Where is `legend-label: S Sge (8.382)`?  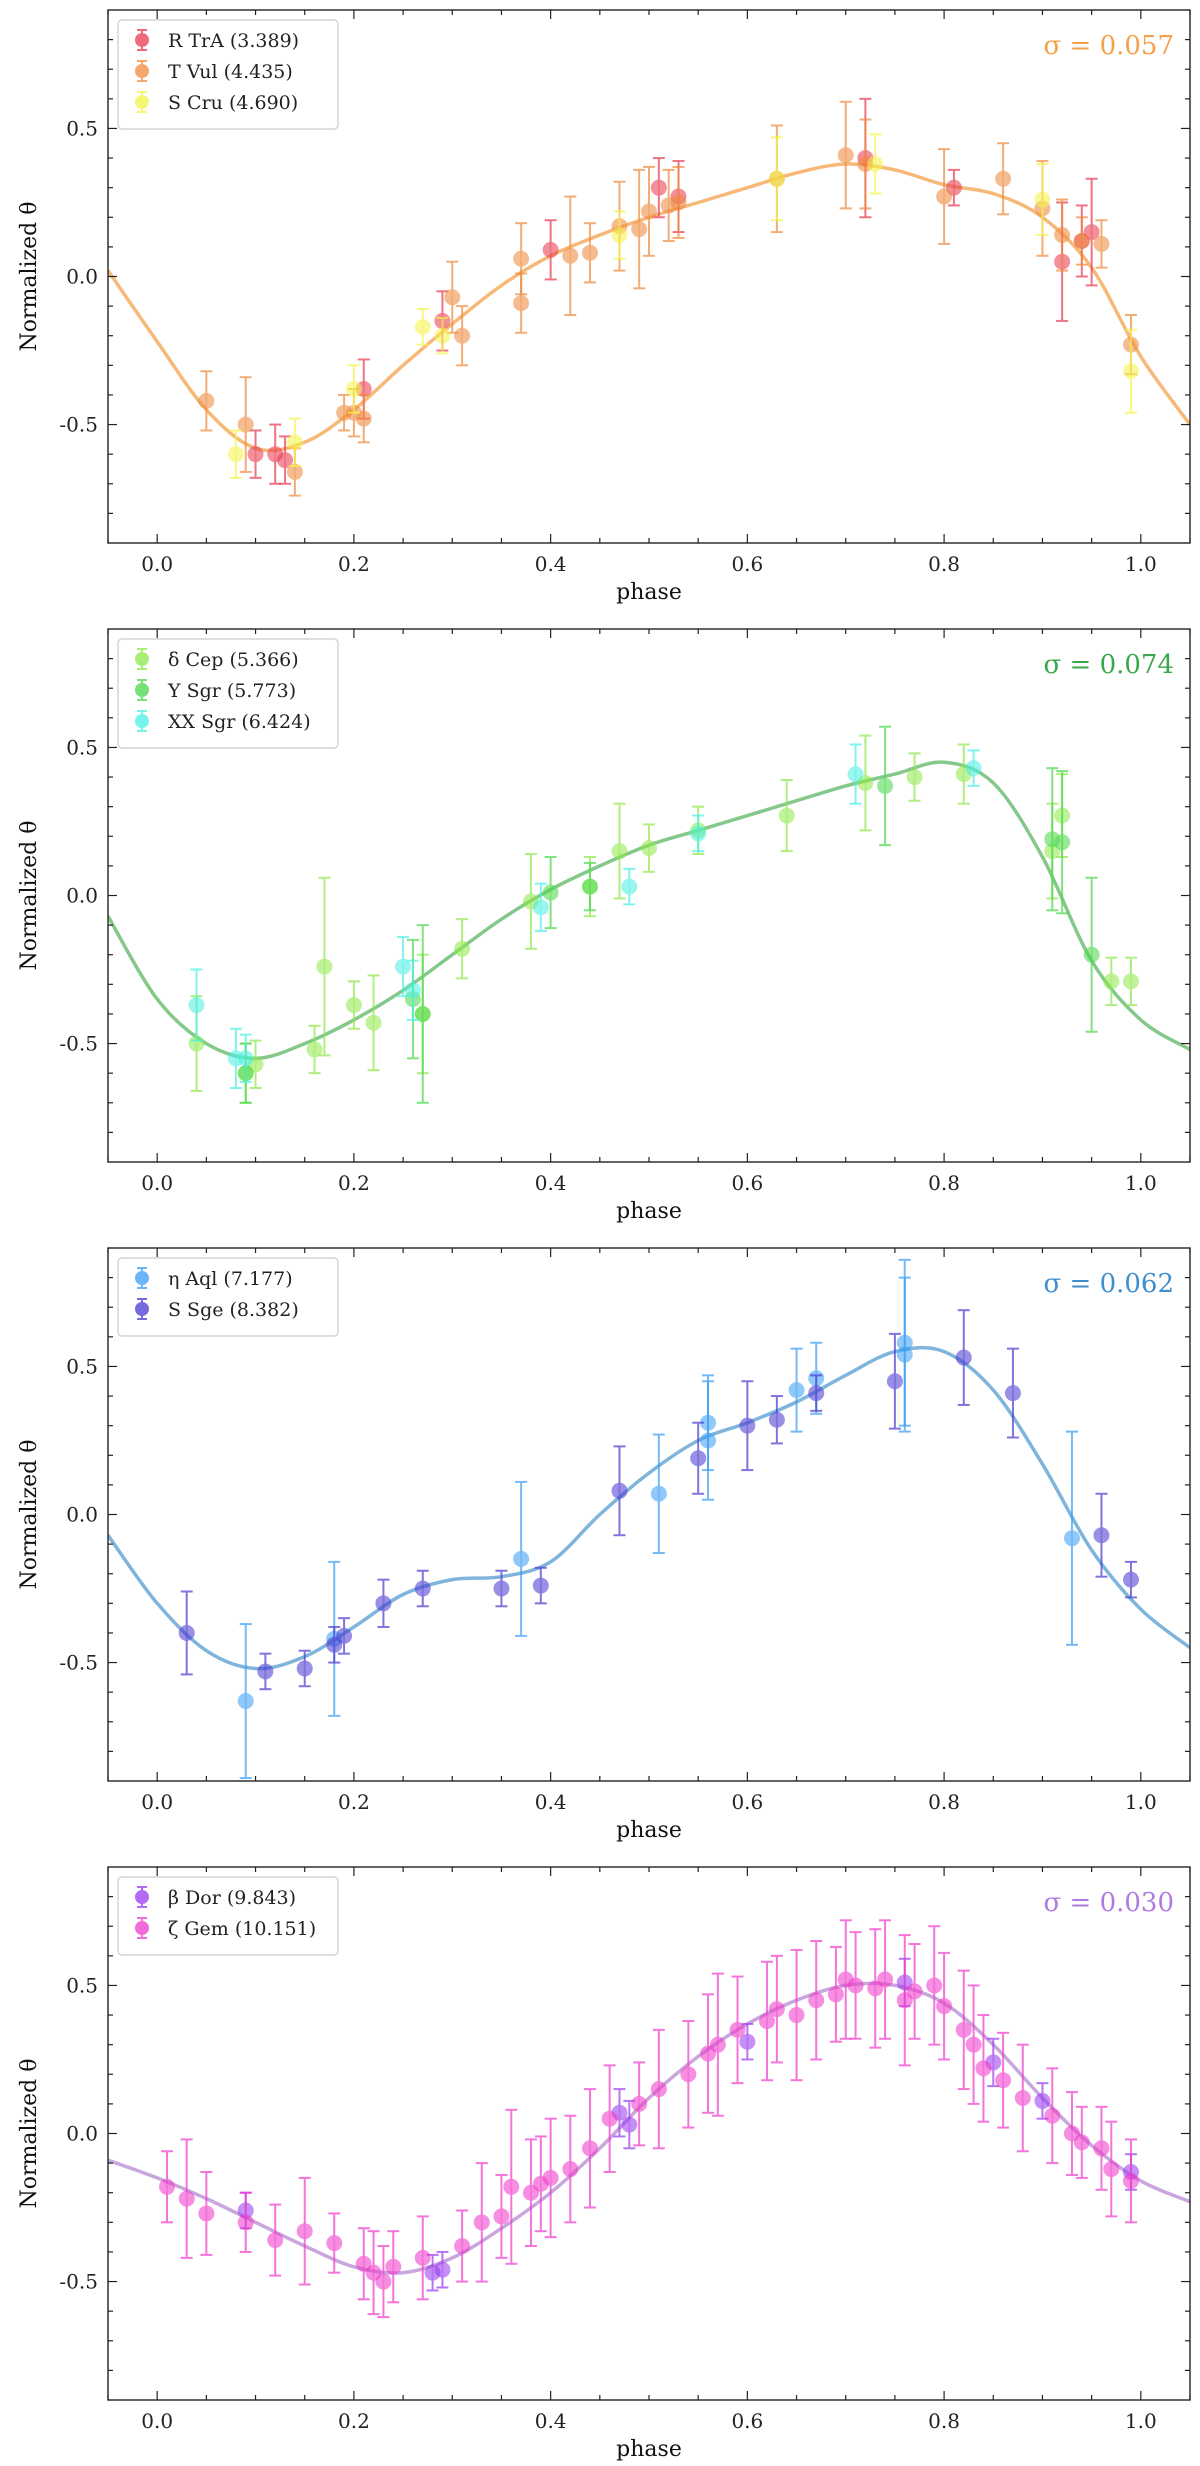 legend-label: S Sge (8.382) is located at coordinates (233, 1310).